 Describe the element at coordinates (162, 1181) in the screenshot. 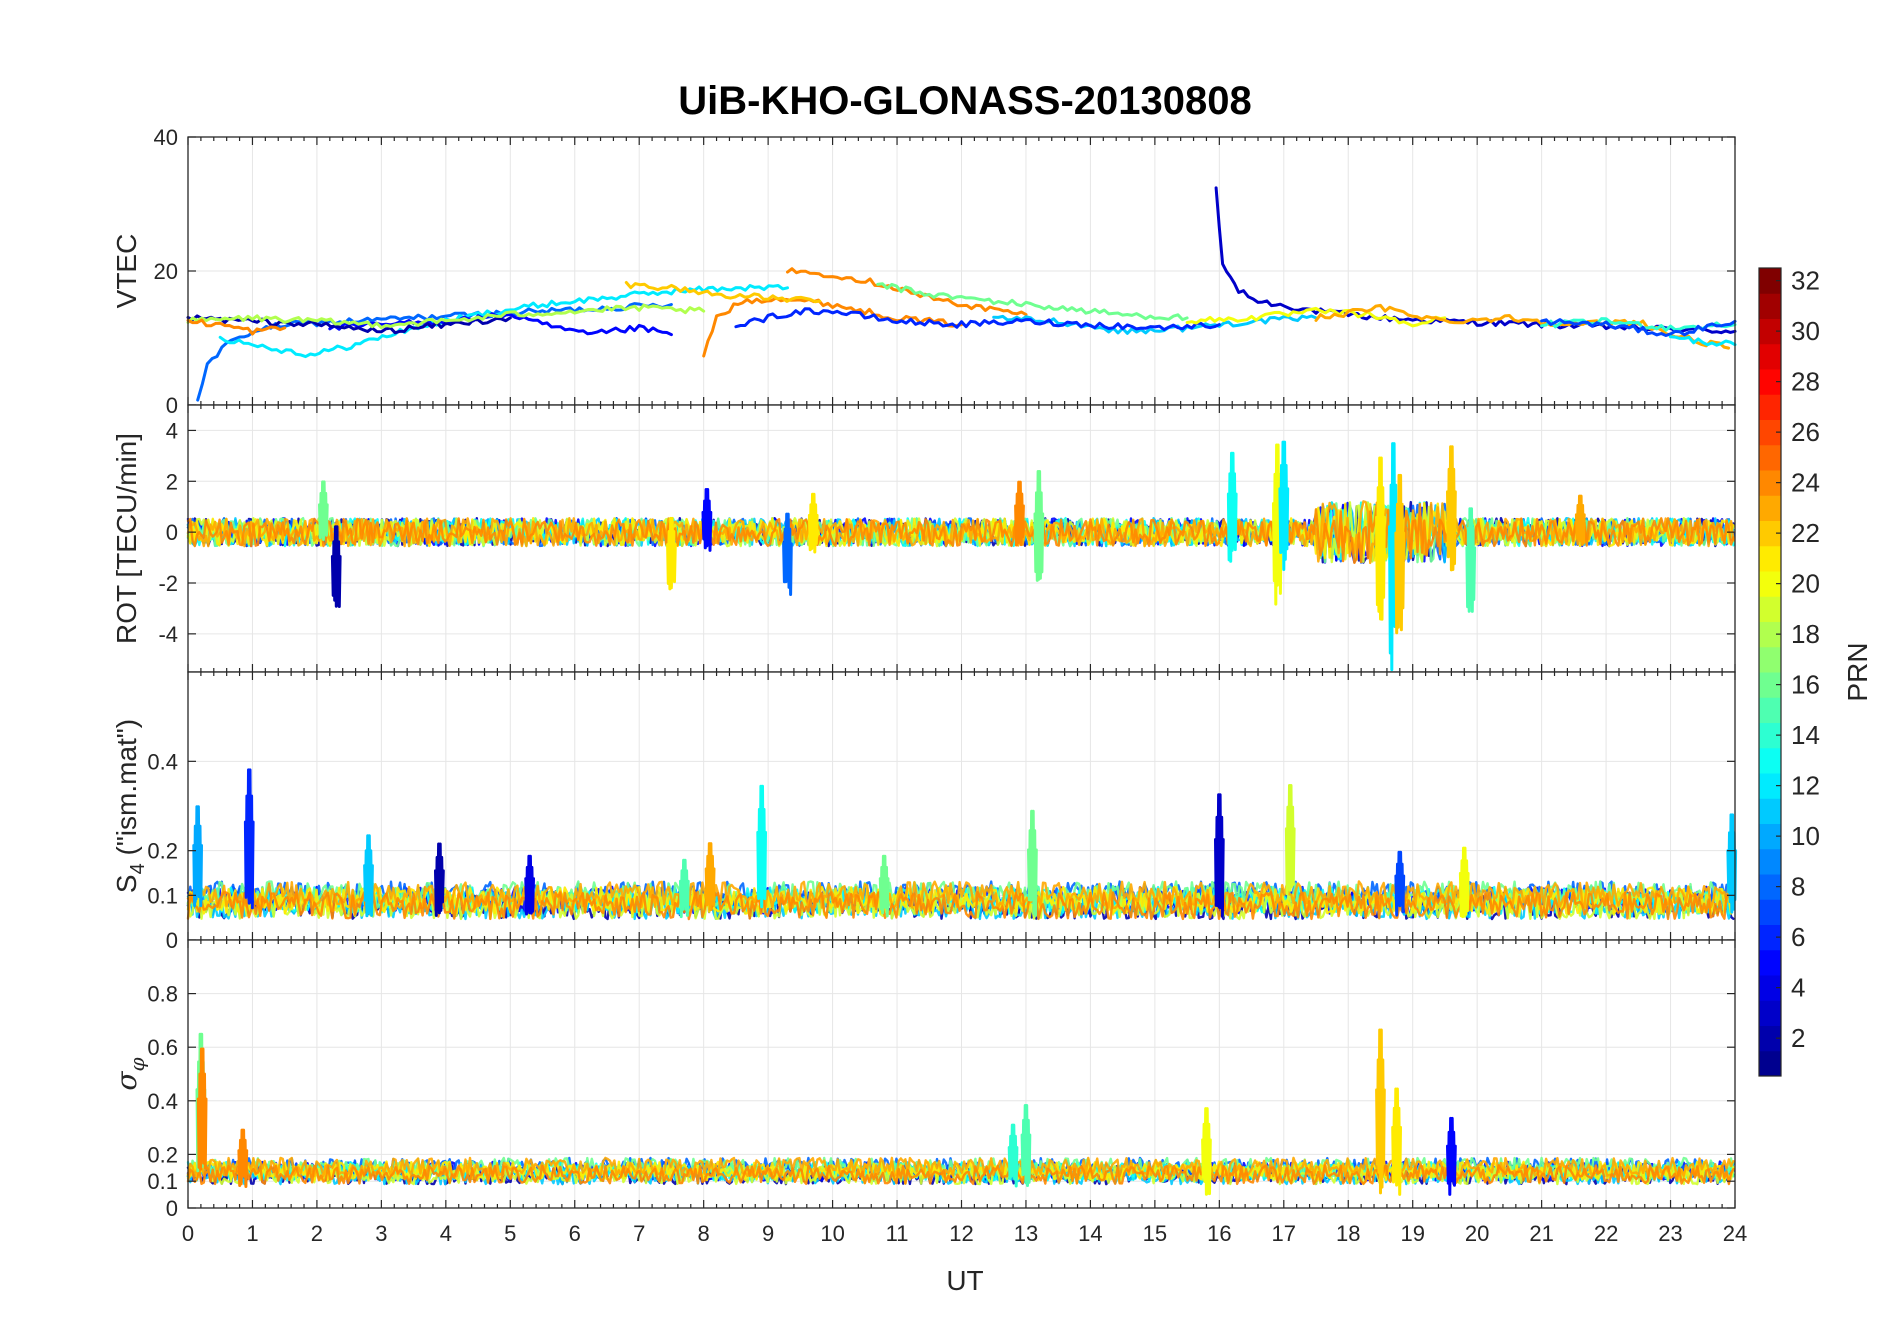

I see `y-tick-label: 0.1` at that location.